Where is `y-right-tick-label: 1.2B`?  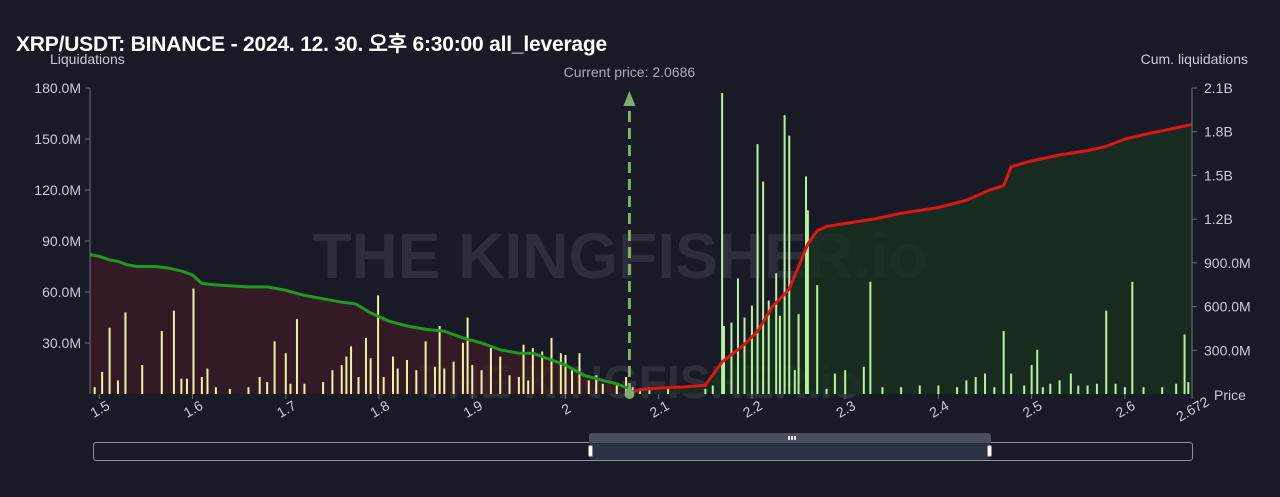 y-right-tick-label: 1.2B is located at coordinates (1218, 219).